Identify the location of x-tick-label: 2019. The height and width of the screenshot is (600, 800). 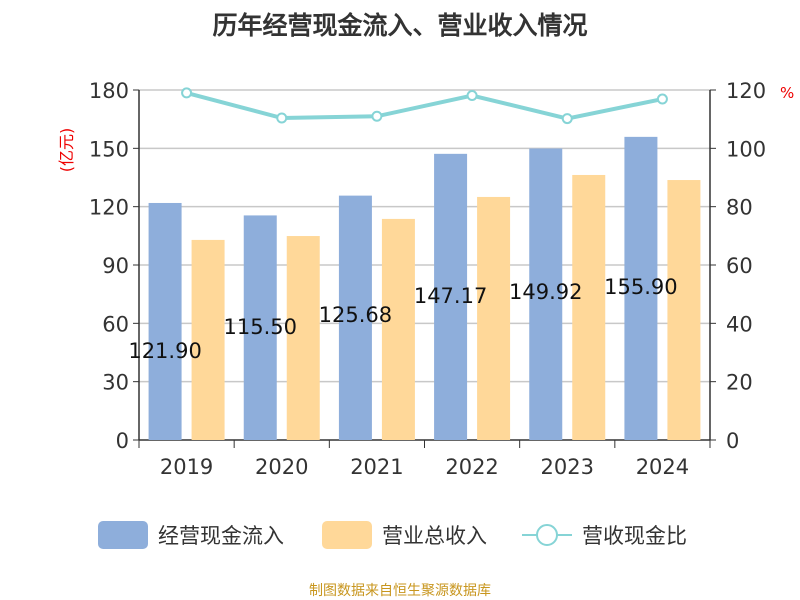
(186, 467).